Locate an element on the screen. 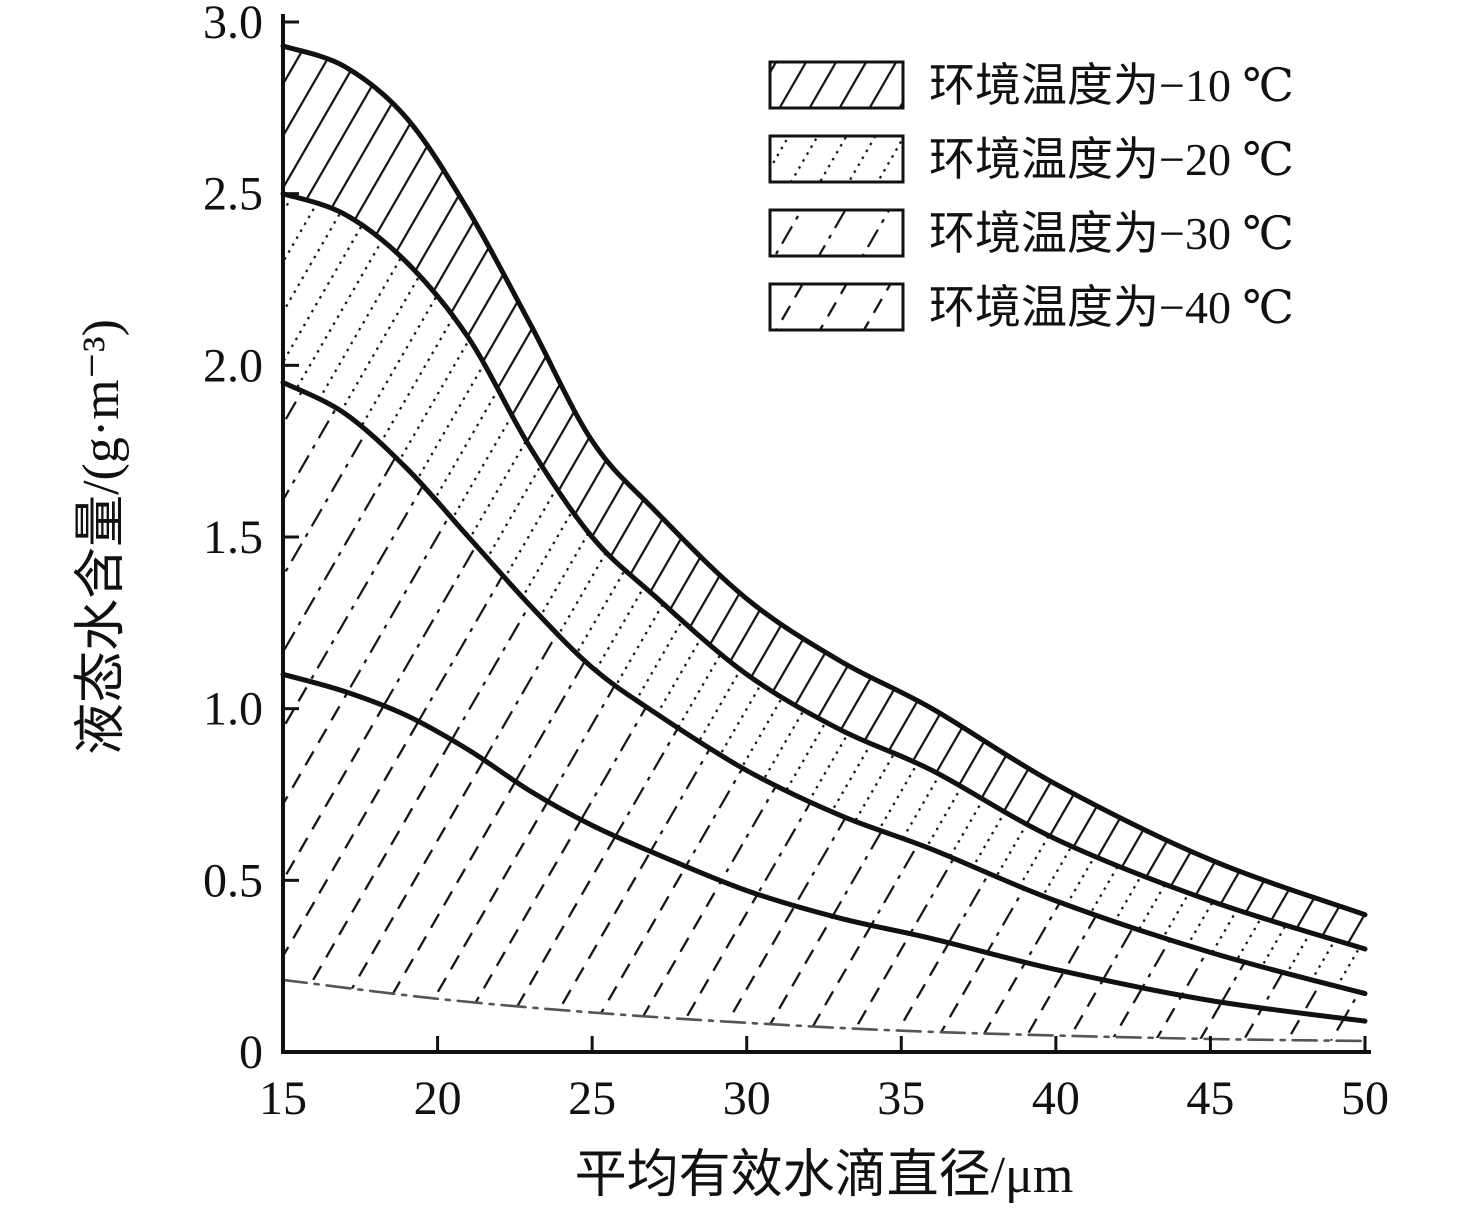  y-tick-label: 0.5 is located at coordinates (233, 880).